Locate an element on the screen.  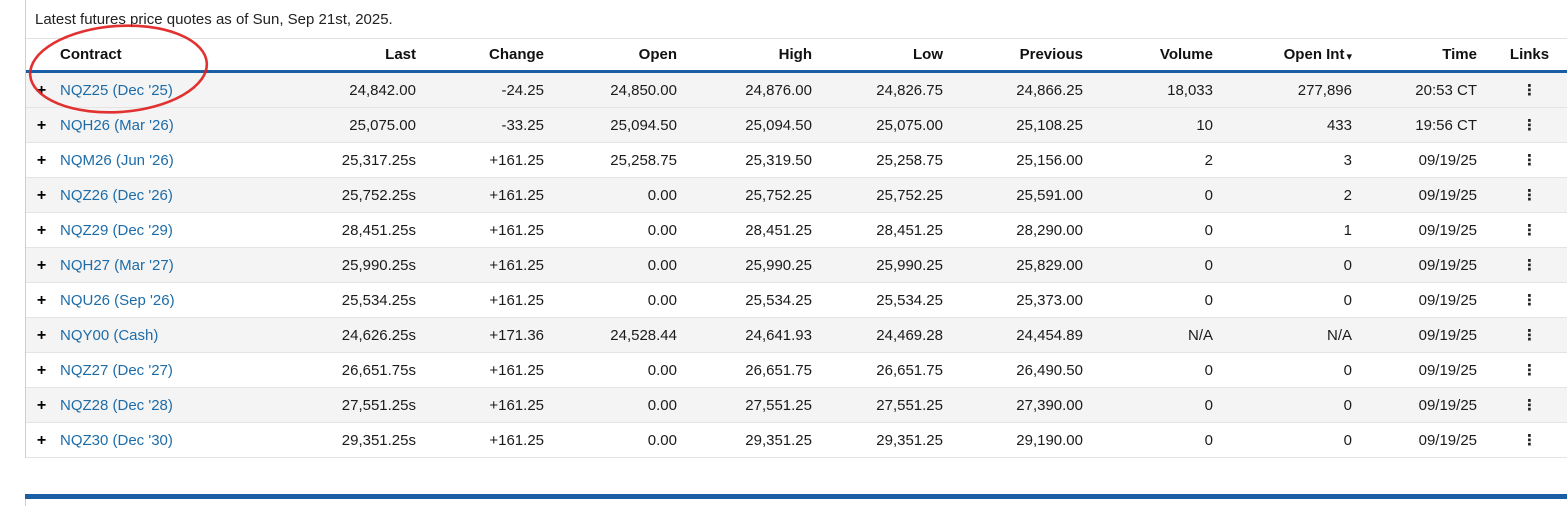
open-interest-cell: 1 is located at coordinates (1296, 230).